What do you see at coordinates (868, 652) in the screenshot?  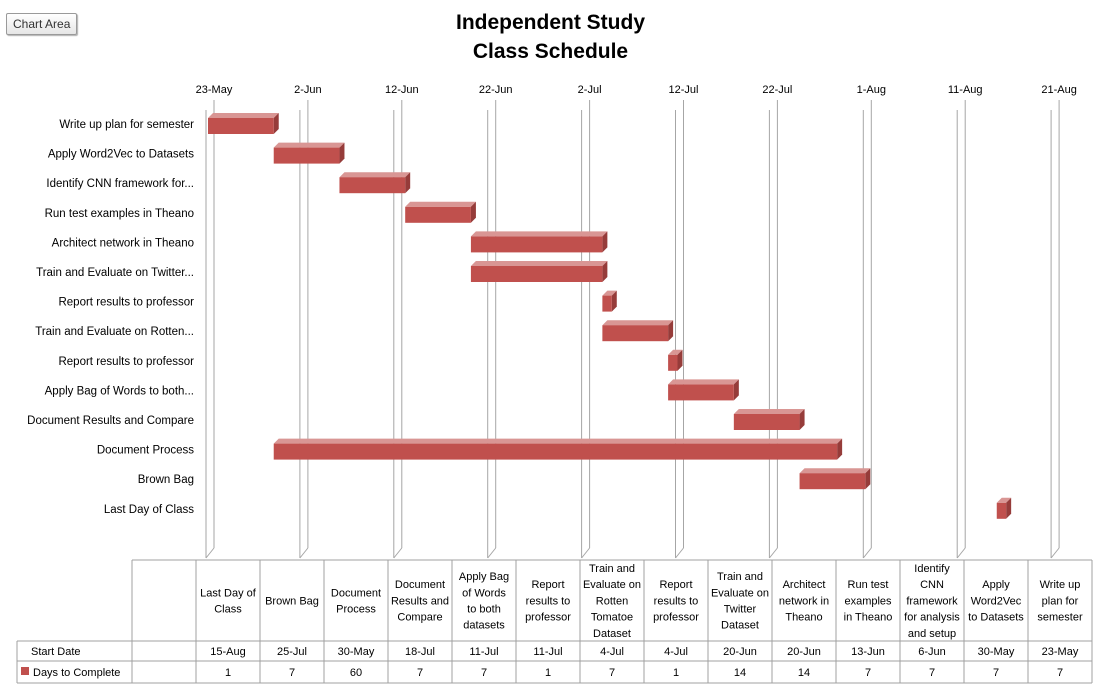 I see `table-cell: 13-Jun` at bounding box center [868, 652].